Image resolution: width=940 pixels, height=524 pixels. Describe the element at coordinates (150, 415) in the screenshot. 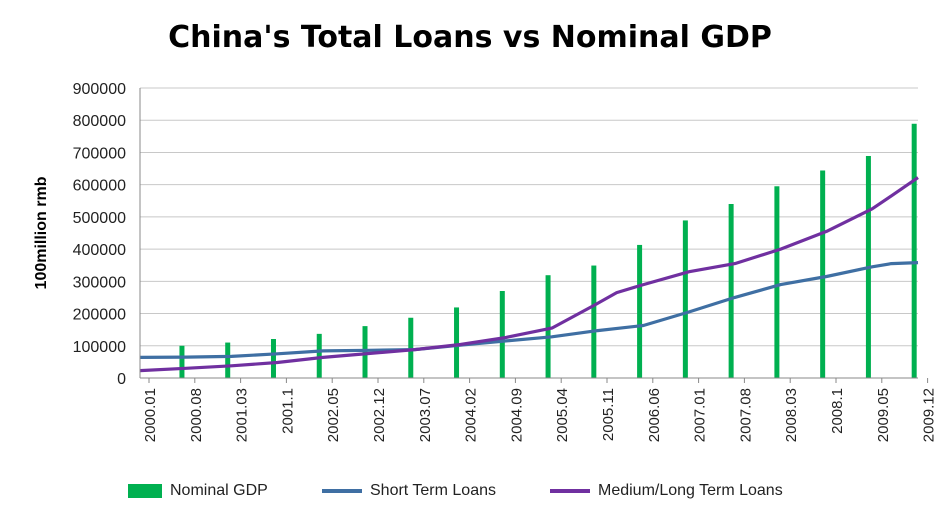

I see `x-tick-label: 2000.01` at that location.